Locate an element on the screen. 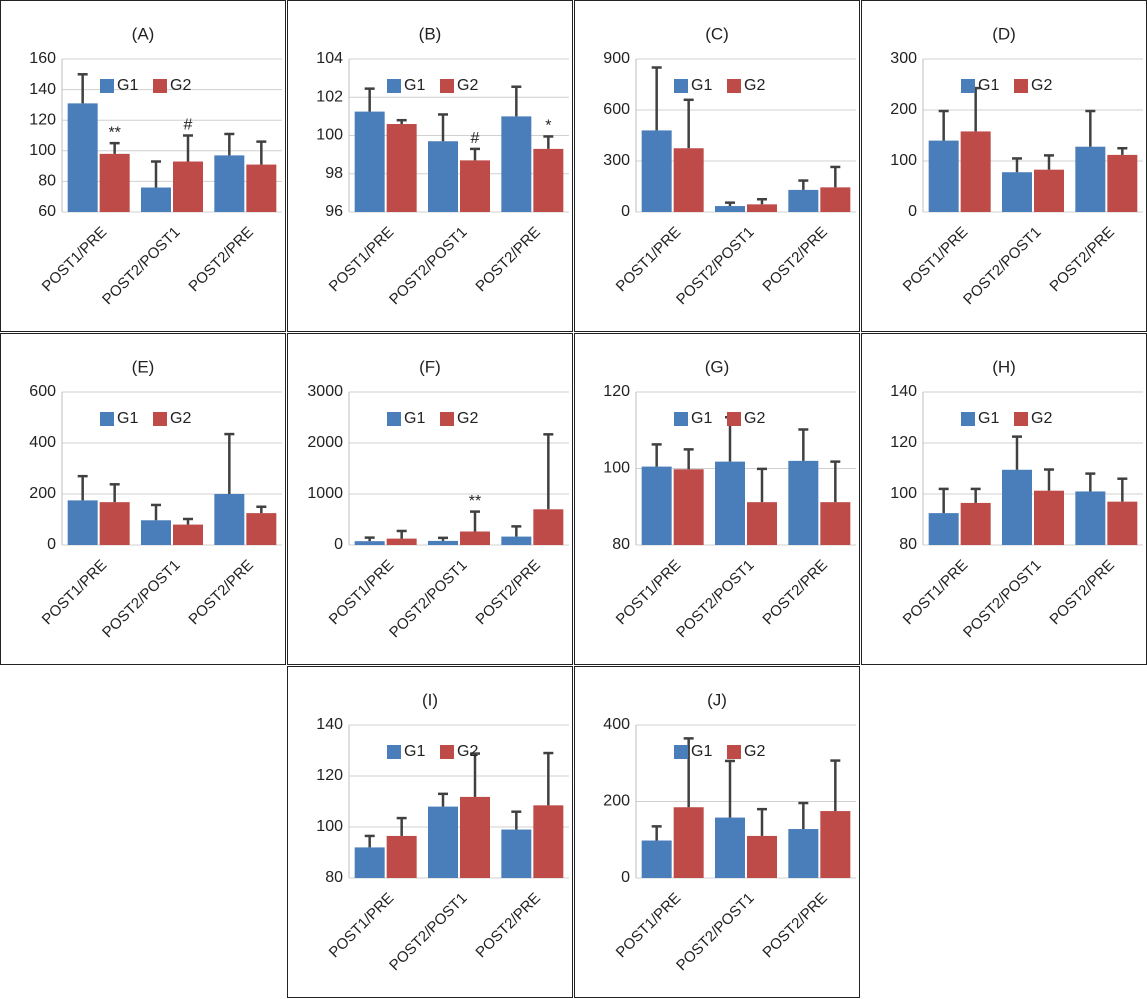 This screenshot has height=999, width=1147. y-tick-label: 300 is located at coordinates (616, 160).